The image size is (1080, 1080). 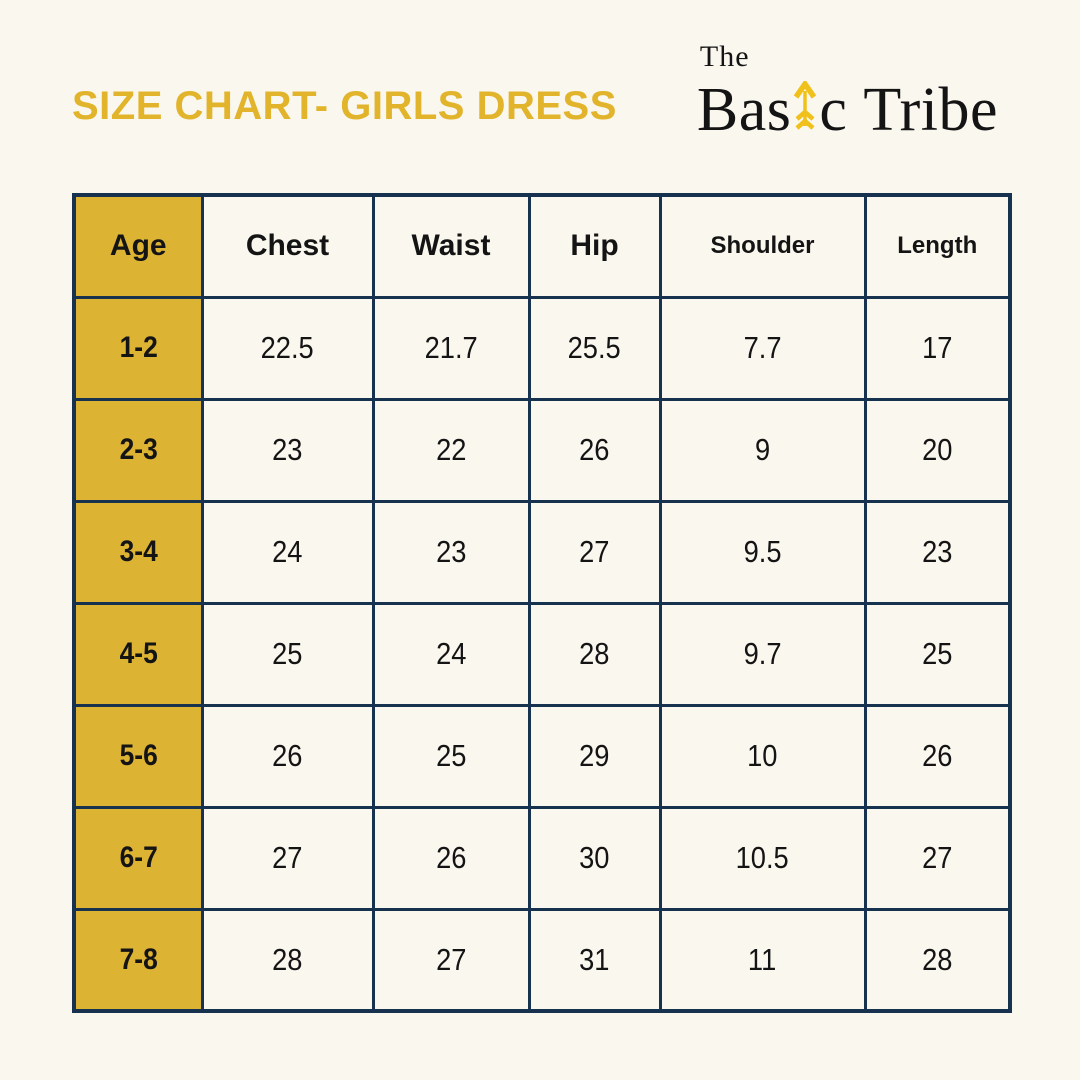 What do you see at coordinates (138, 653) in the screenshot?
I see `age-value: 4-5` at bounding box center [138, 653].